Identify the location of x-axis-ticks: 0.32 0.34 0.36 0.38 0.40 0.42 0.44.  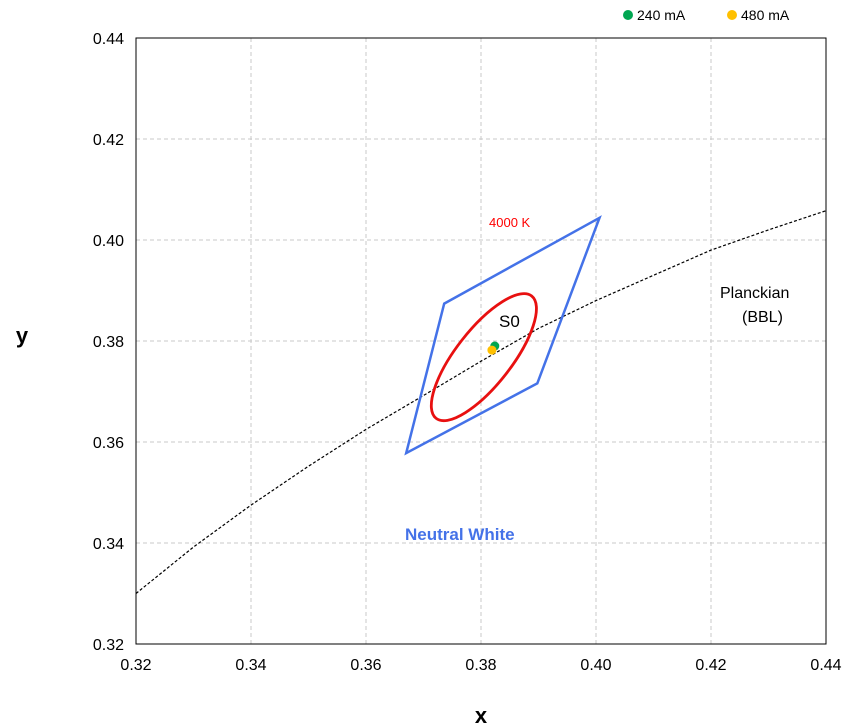
(480, 665).